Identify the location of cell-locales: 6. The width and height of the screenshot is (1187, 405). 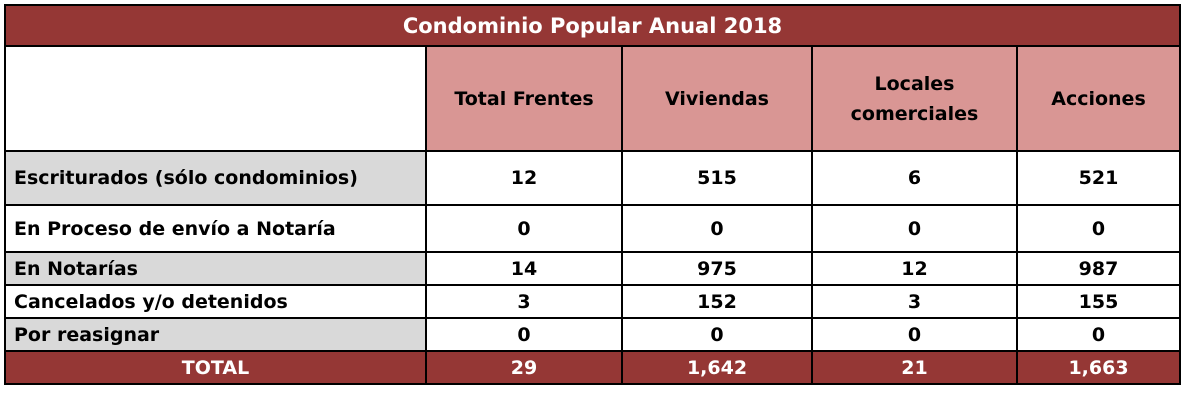
(914, 178).